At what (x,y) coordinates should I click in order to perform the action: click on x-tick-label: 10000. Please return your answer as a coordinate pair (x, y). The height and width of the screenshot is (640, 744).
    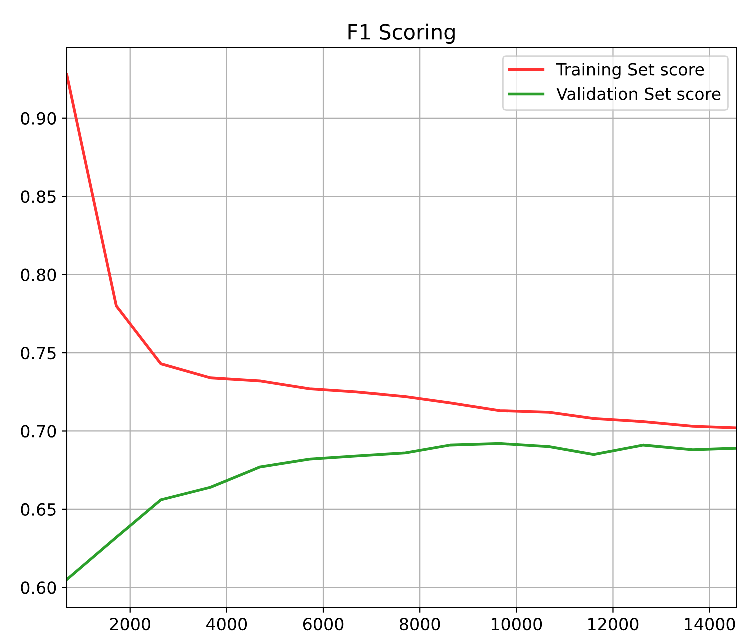
    Looking at the image, I should click on (517, 624).